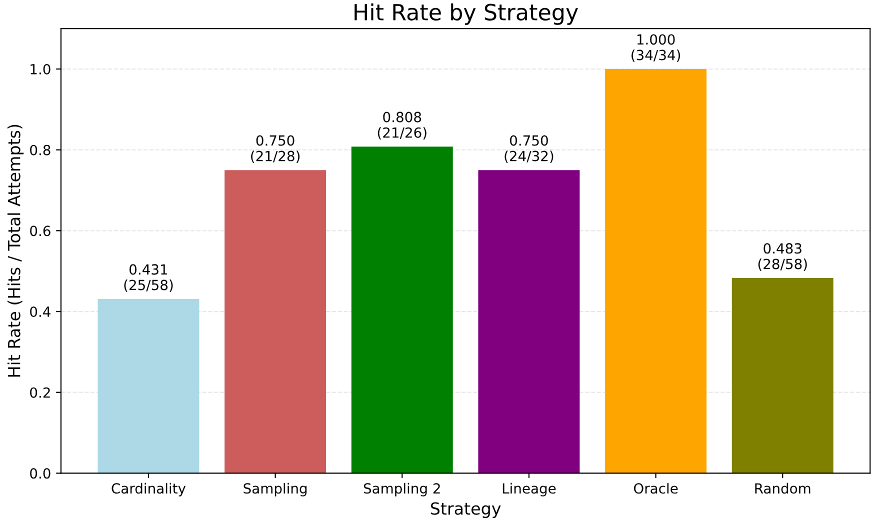 The width and height of the screenshot is (871, 520). I want to click on y-tick-label: 1.0, so click(40, 69).